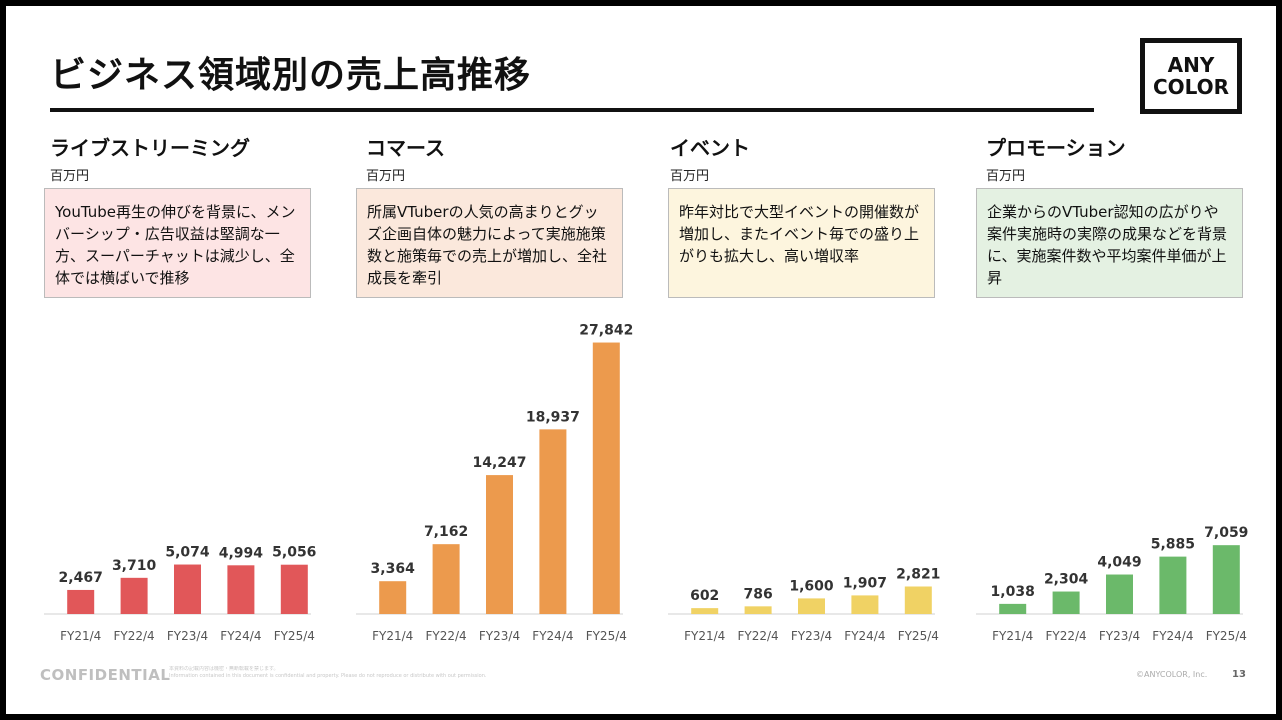 The height and width of the screenshot is (720, 1282). Describe the element at coordinates (553, 417) in the screenshot. I see `data-label: 18,937` at that location.